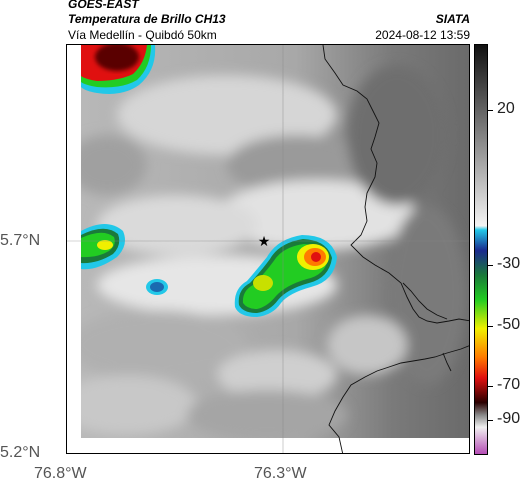 The height and width of the screenshot is (491, 526). I want to click on colorbar-label-20: 20, so click(506, 108).